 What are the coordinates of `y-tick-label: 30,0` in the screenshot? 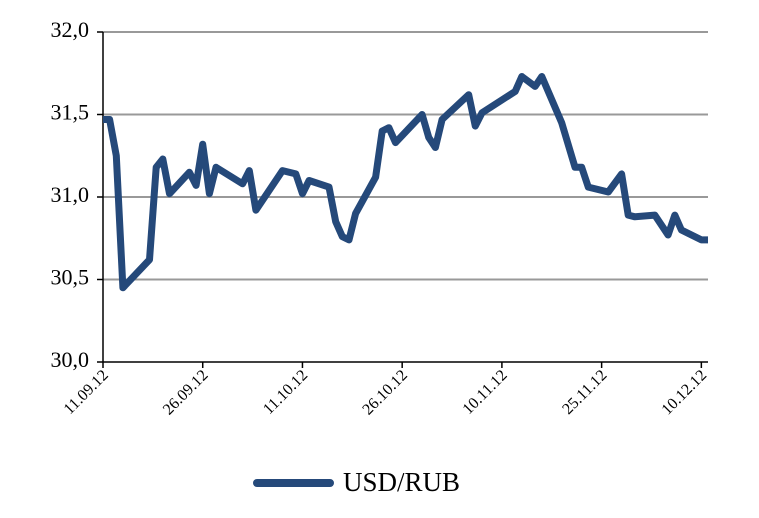 It's located at (70, 359).